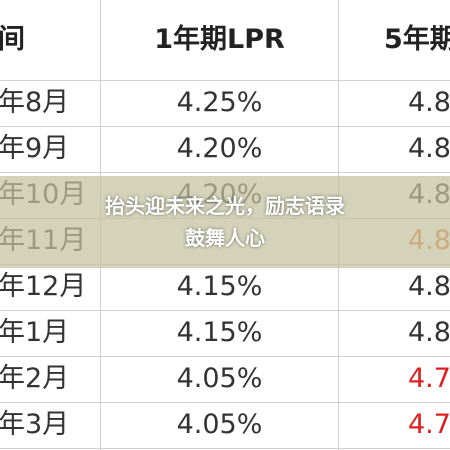 Image resolution: width=450 pixels, height=450 pixels. I want to click on row-label: 年9月, so click(35, 148).